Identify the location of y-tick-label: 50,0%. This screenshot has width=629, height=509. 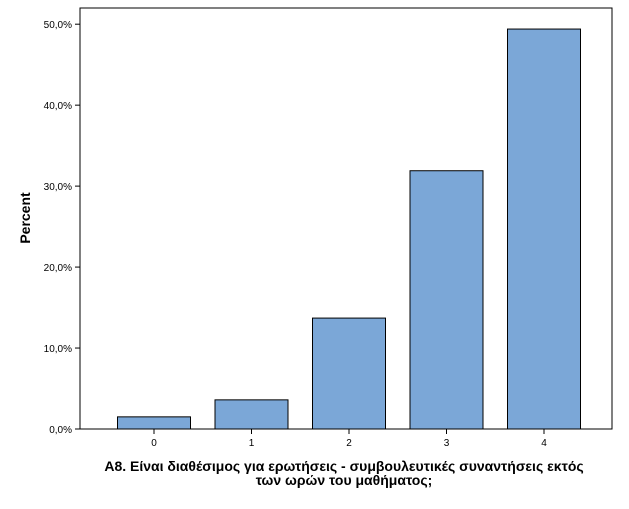
(58, 25).